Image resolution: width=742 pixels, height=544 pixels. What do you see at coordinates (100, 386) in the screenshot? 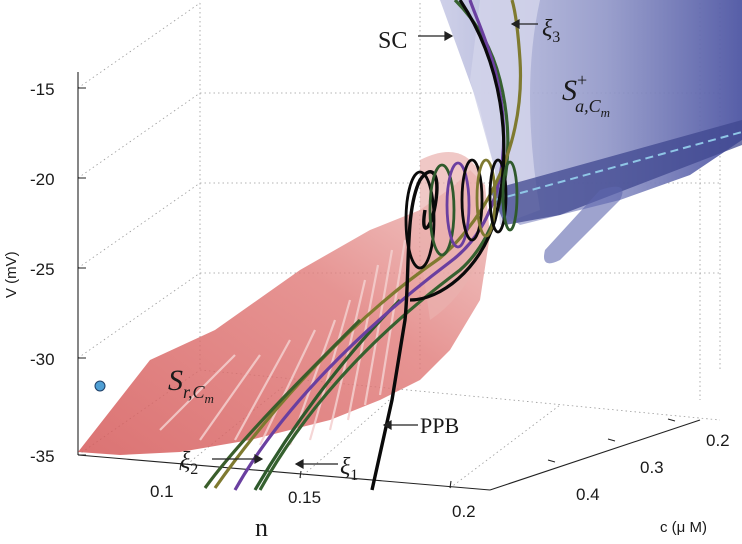
I see `equilibrium-marker` at bounding box center [100, 386].